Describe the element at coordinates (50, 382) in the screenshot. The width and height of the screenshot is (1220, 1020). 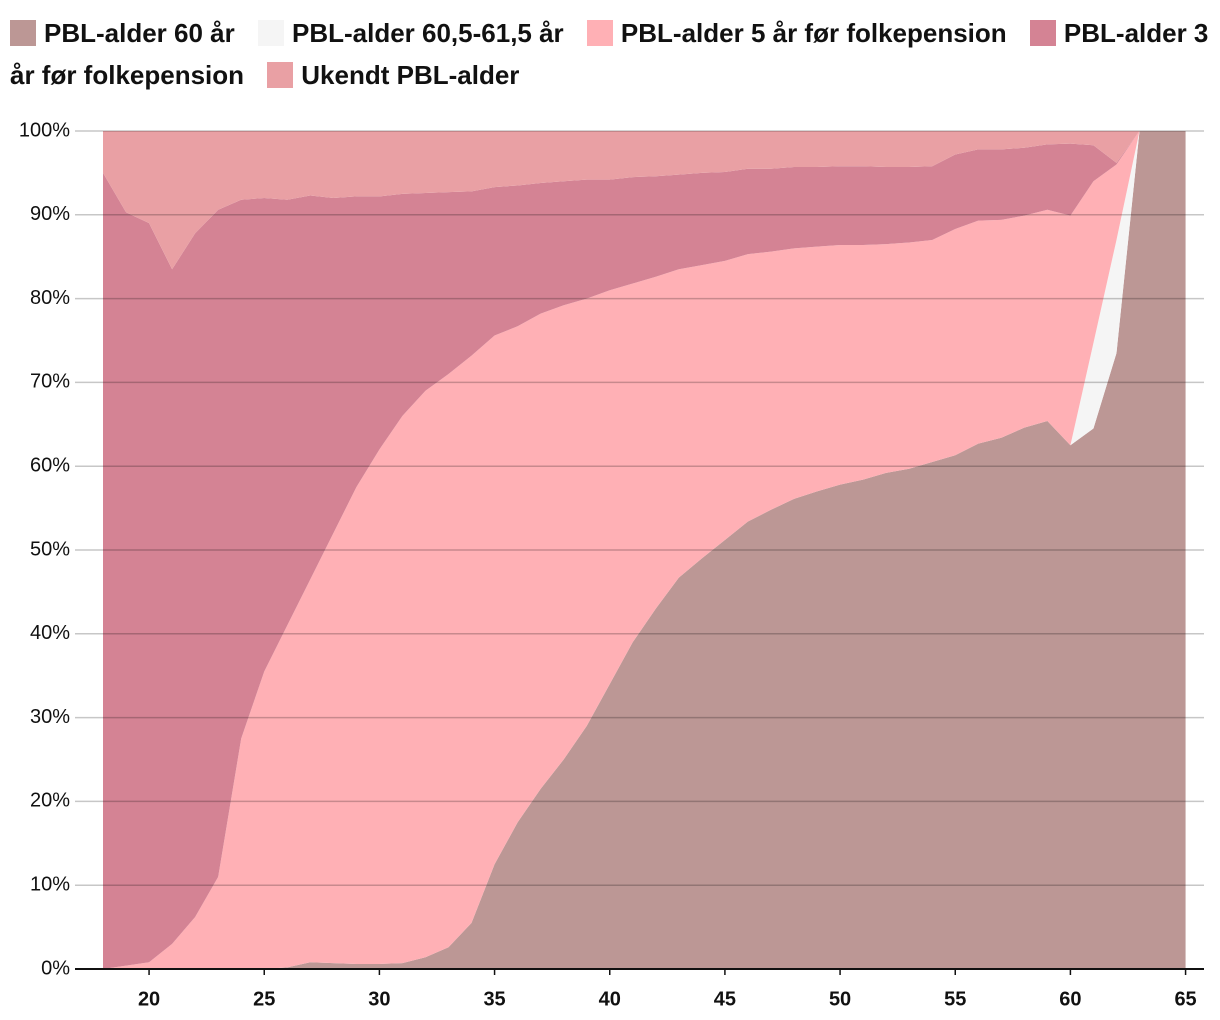
I see `y-tick-label: 70%` at that location.